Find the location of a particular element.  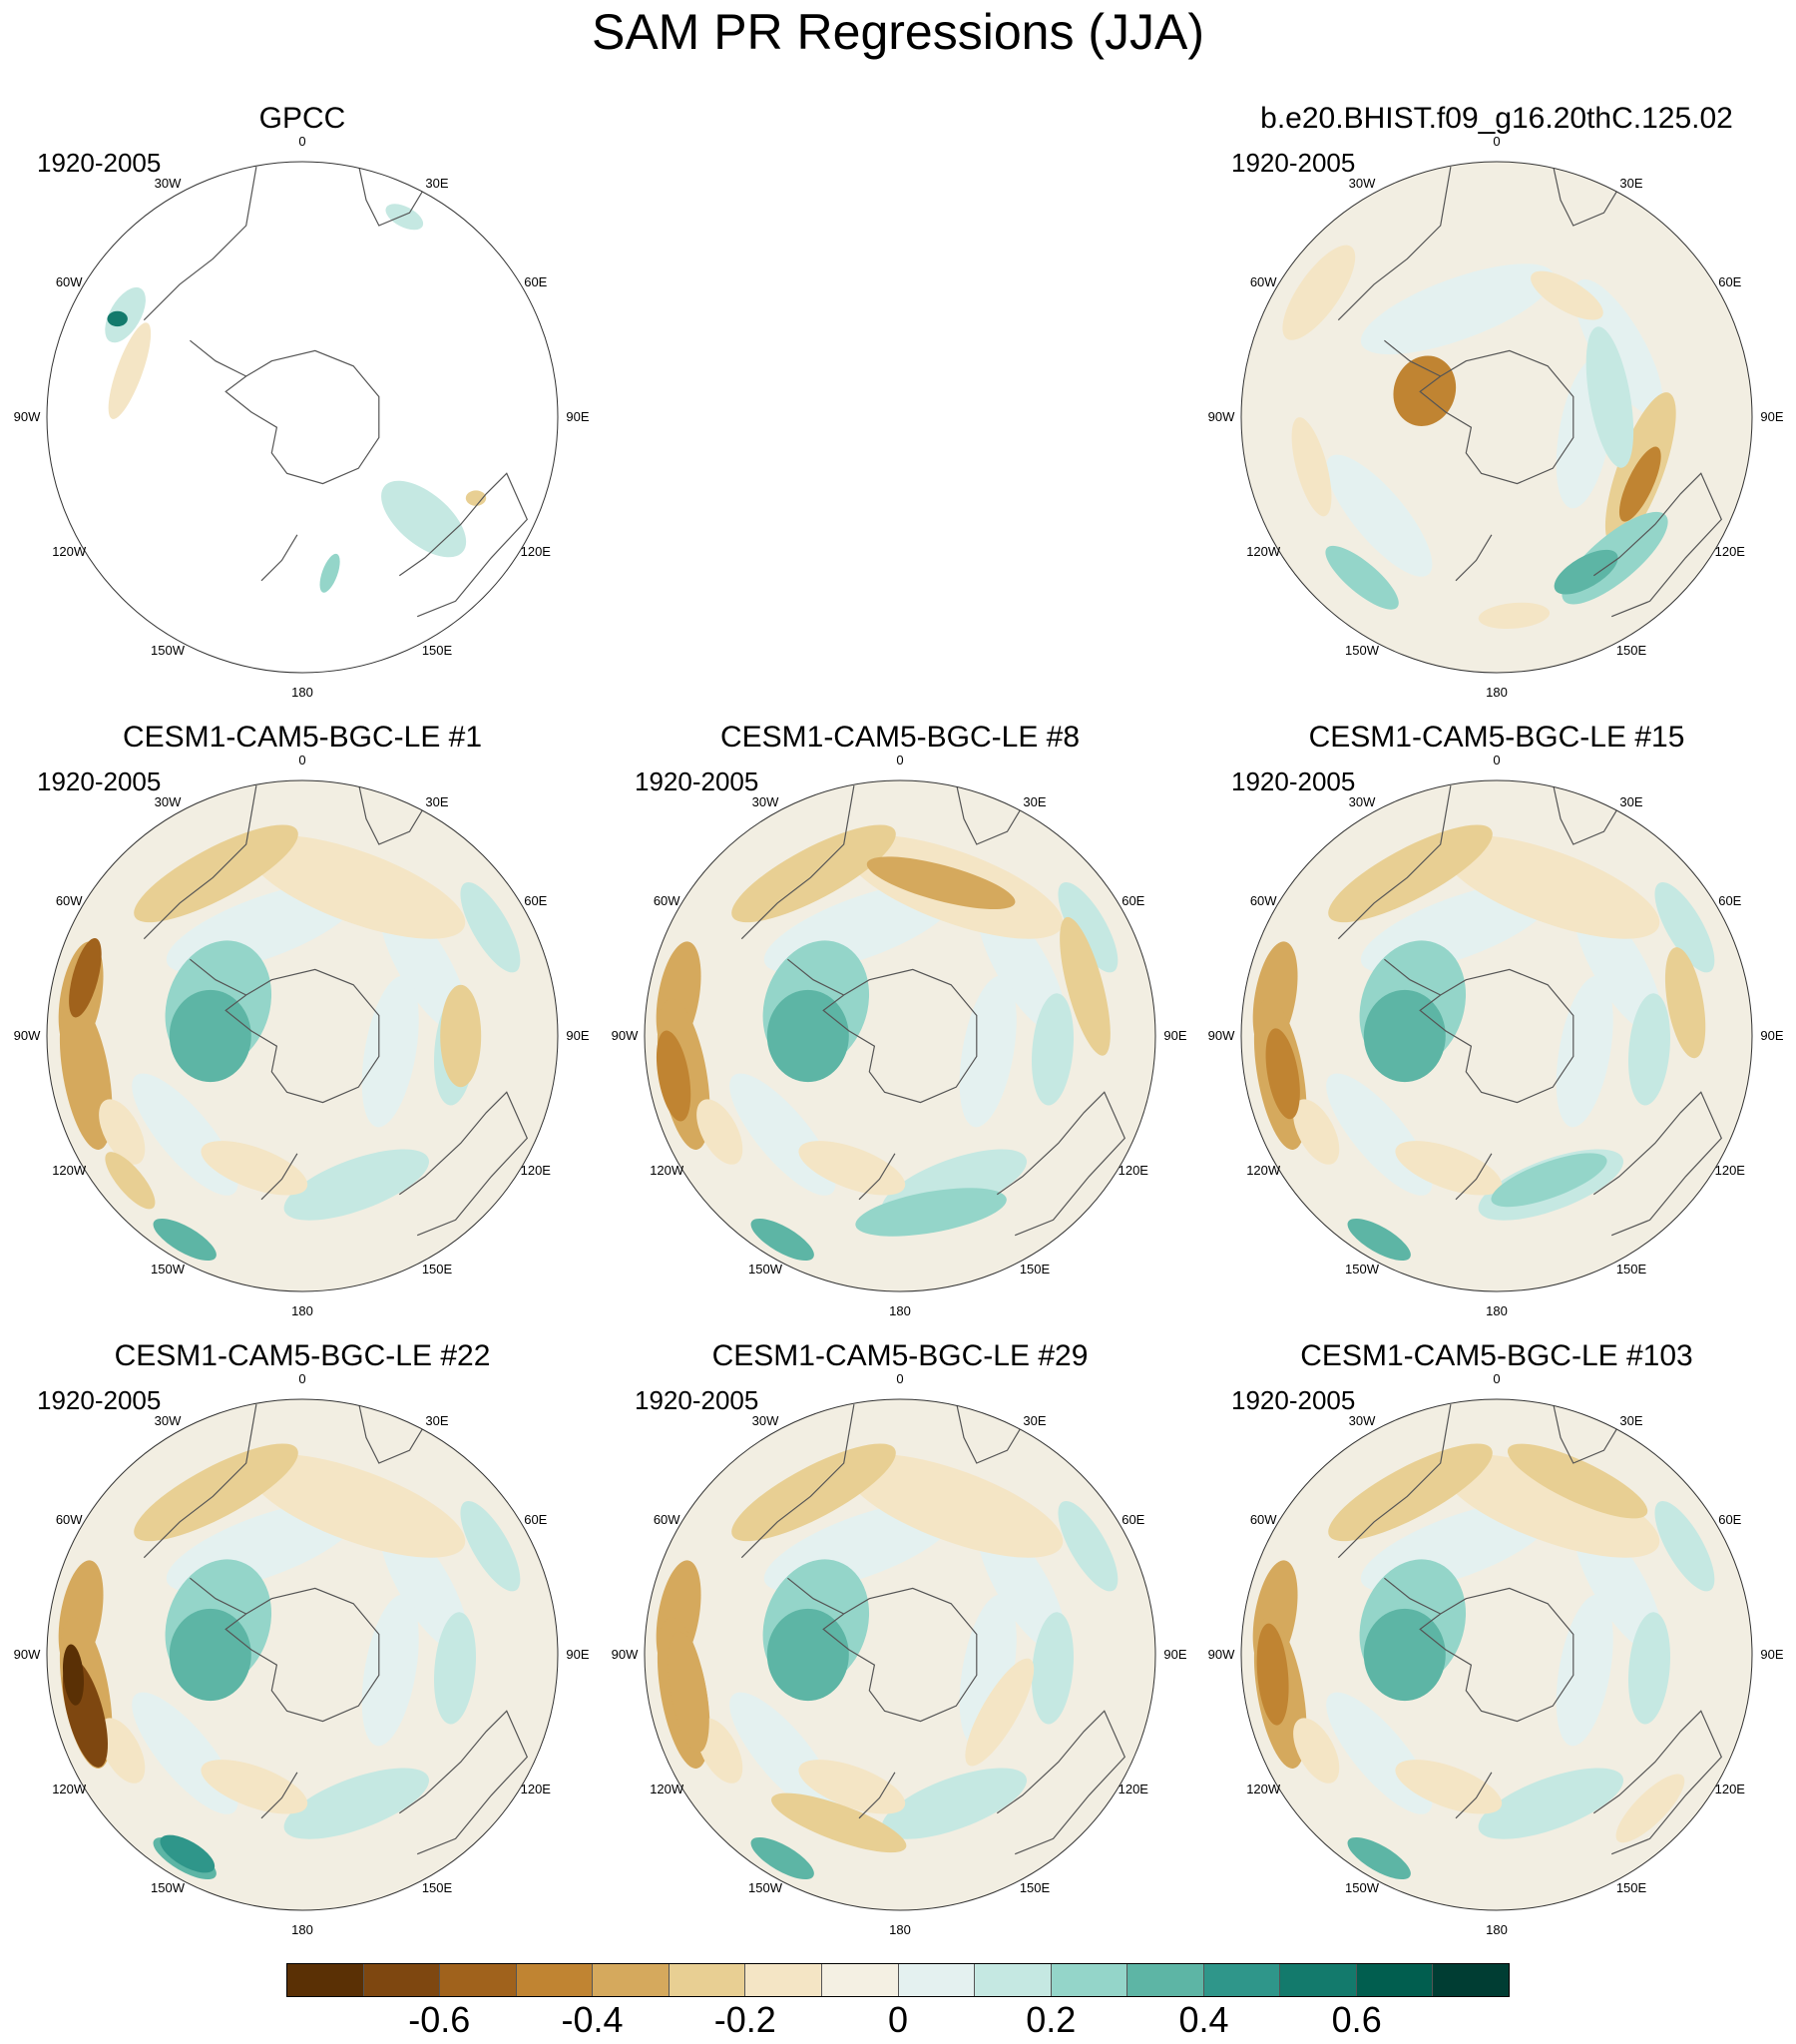

panel-title: CESM1-CAM5-BGC-LE #15 is located at coordinates (1496, 737).